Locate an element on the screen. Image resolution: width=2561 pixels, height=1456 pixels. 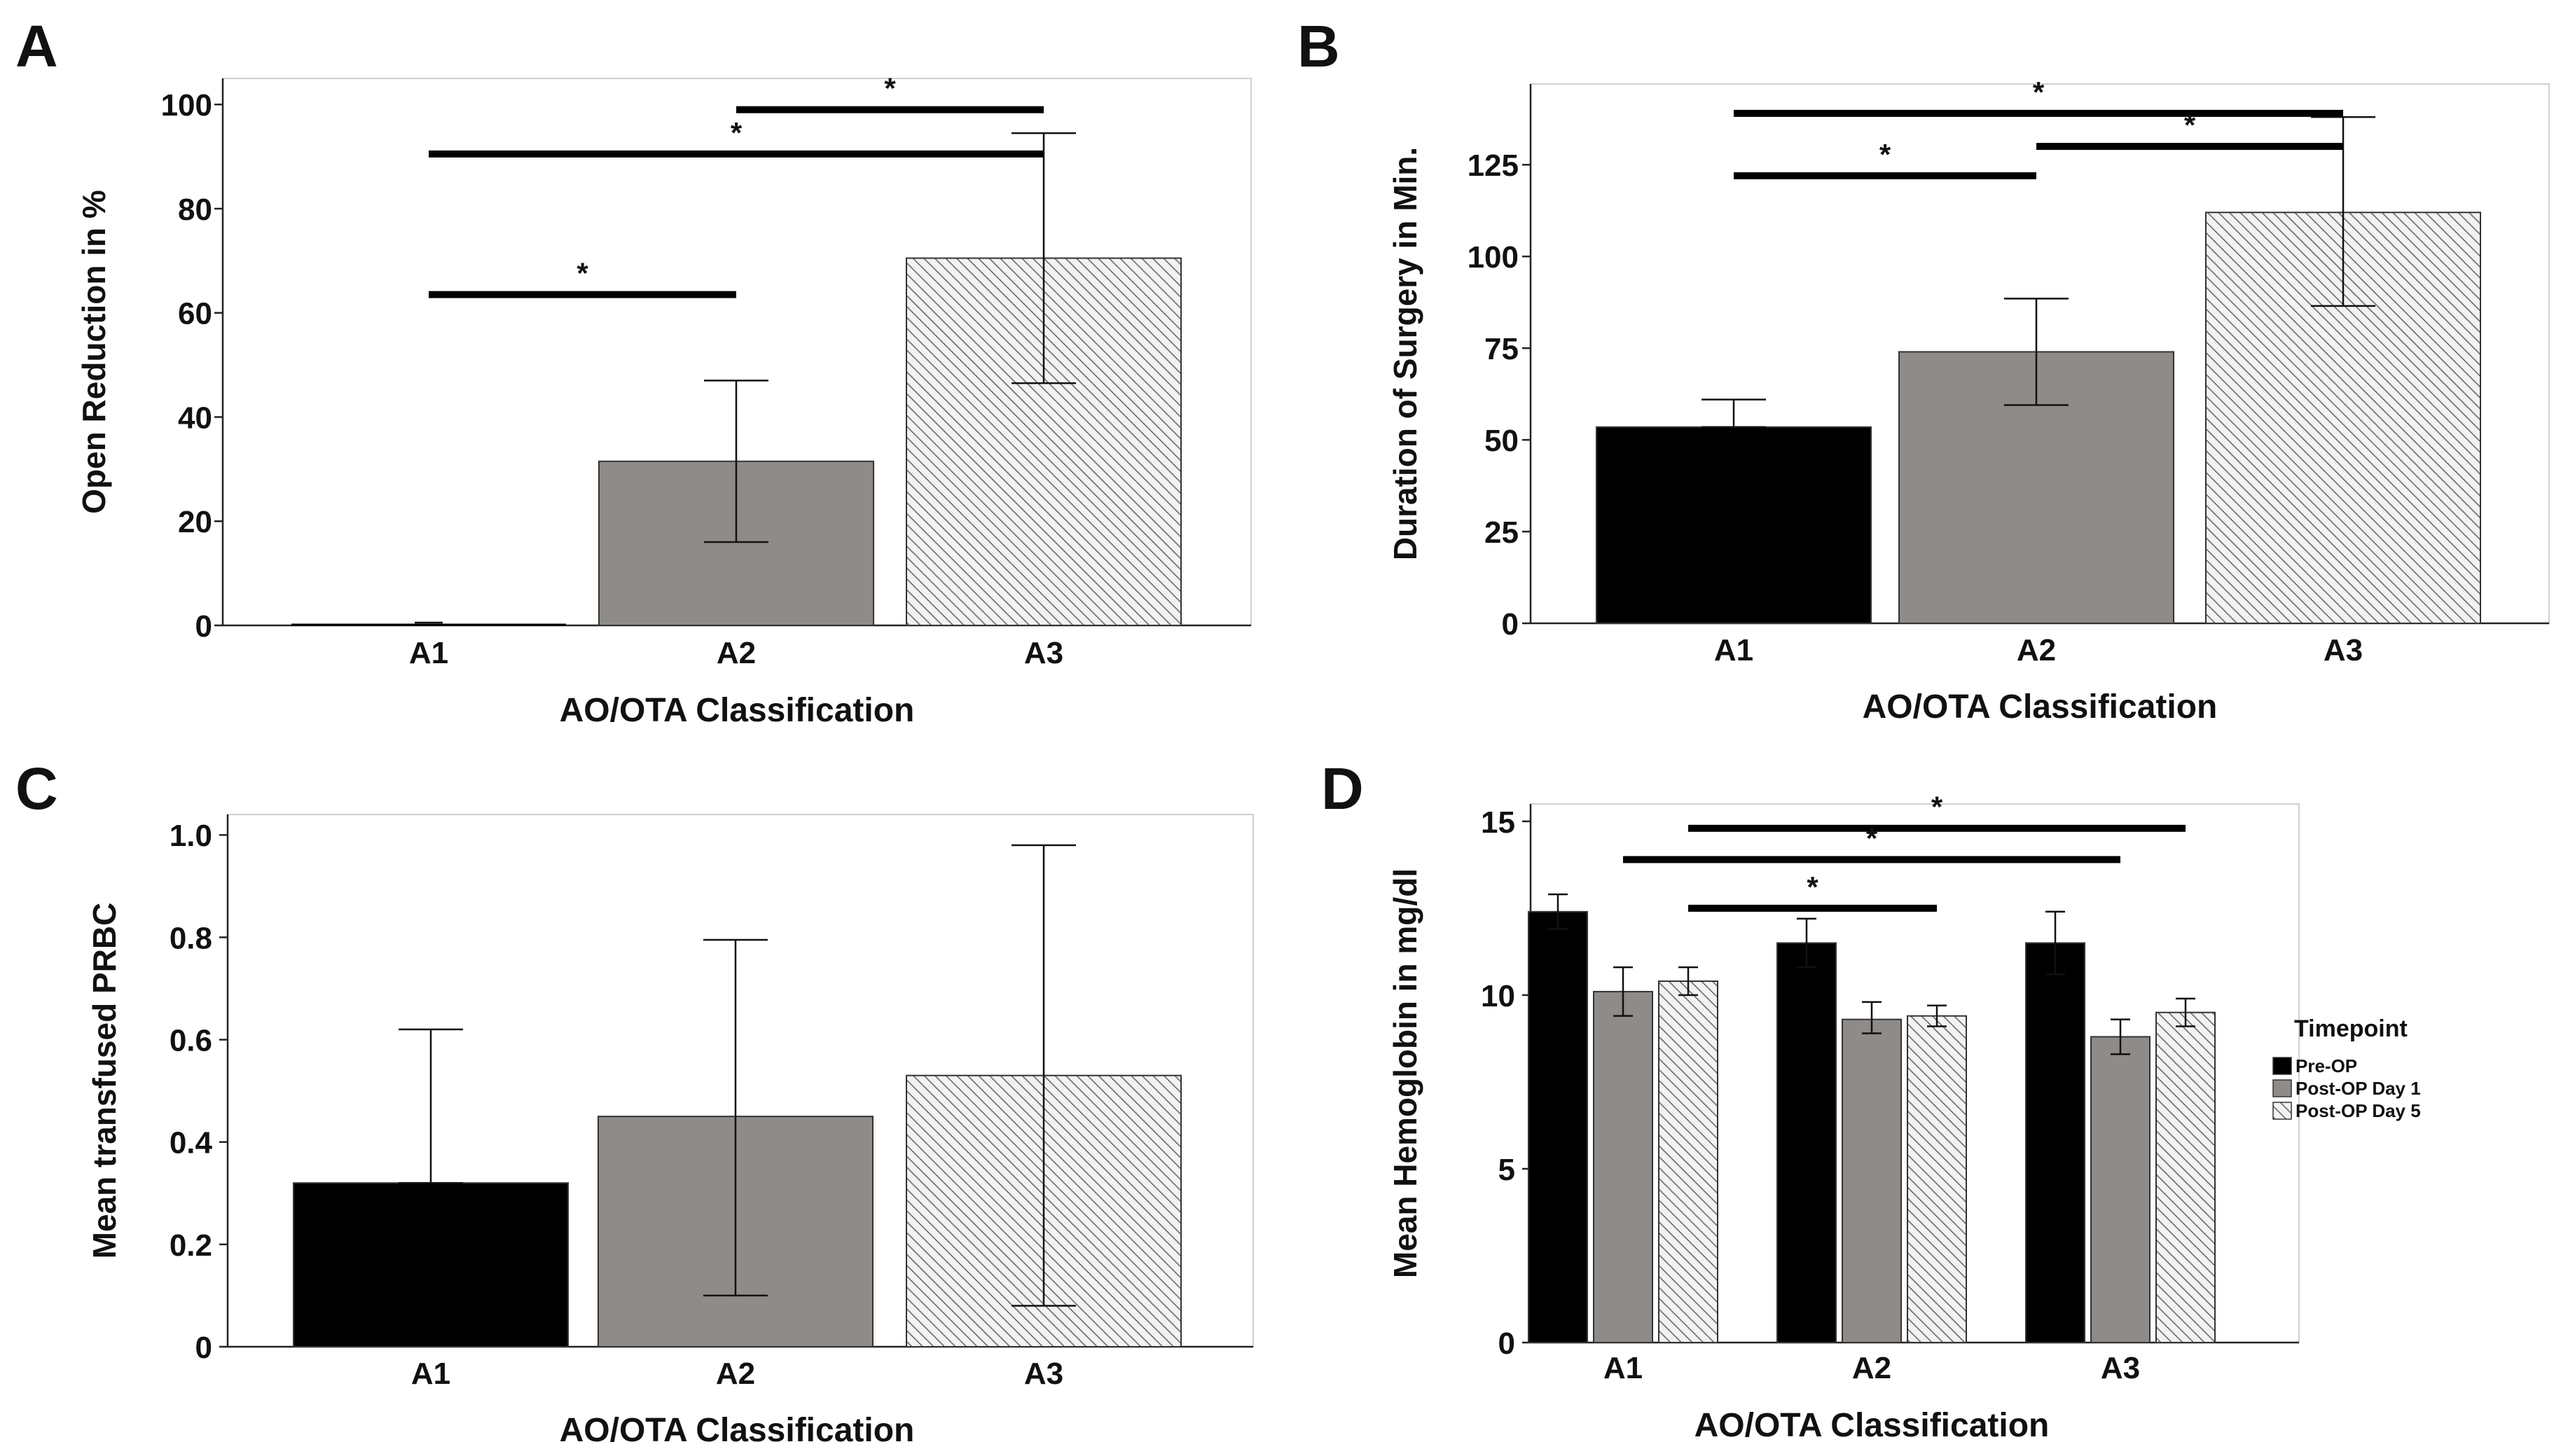
panel-label-b: B is located at coordinates (1318, 46).